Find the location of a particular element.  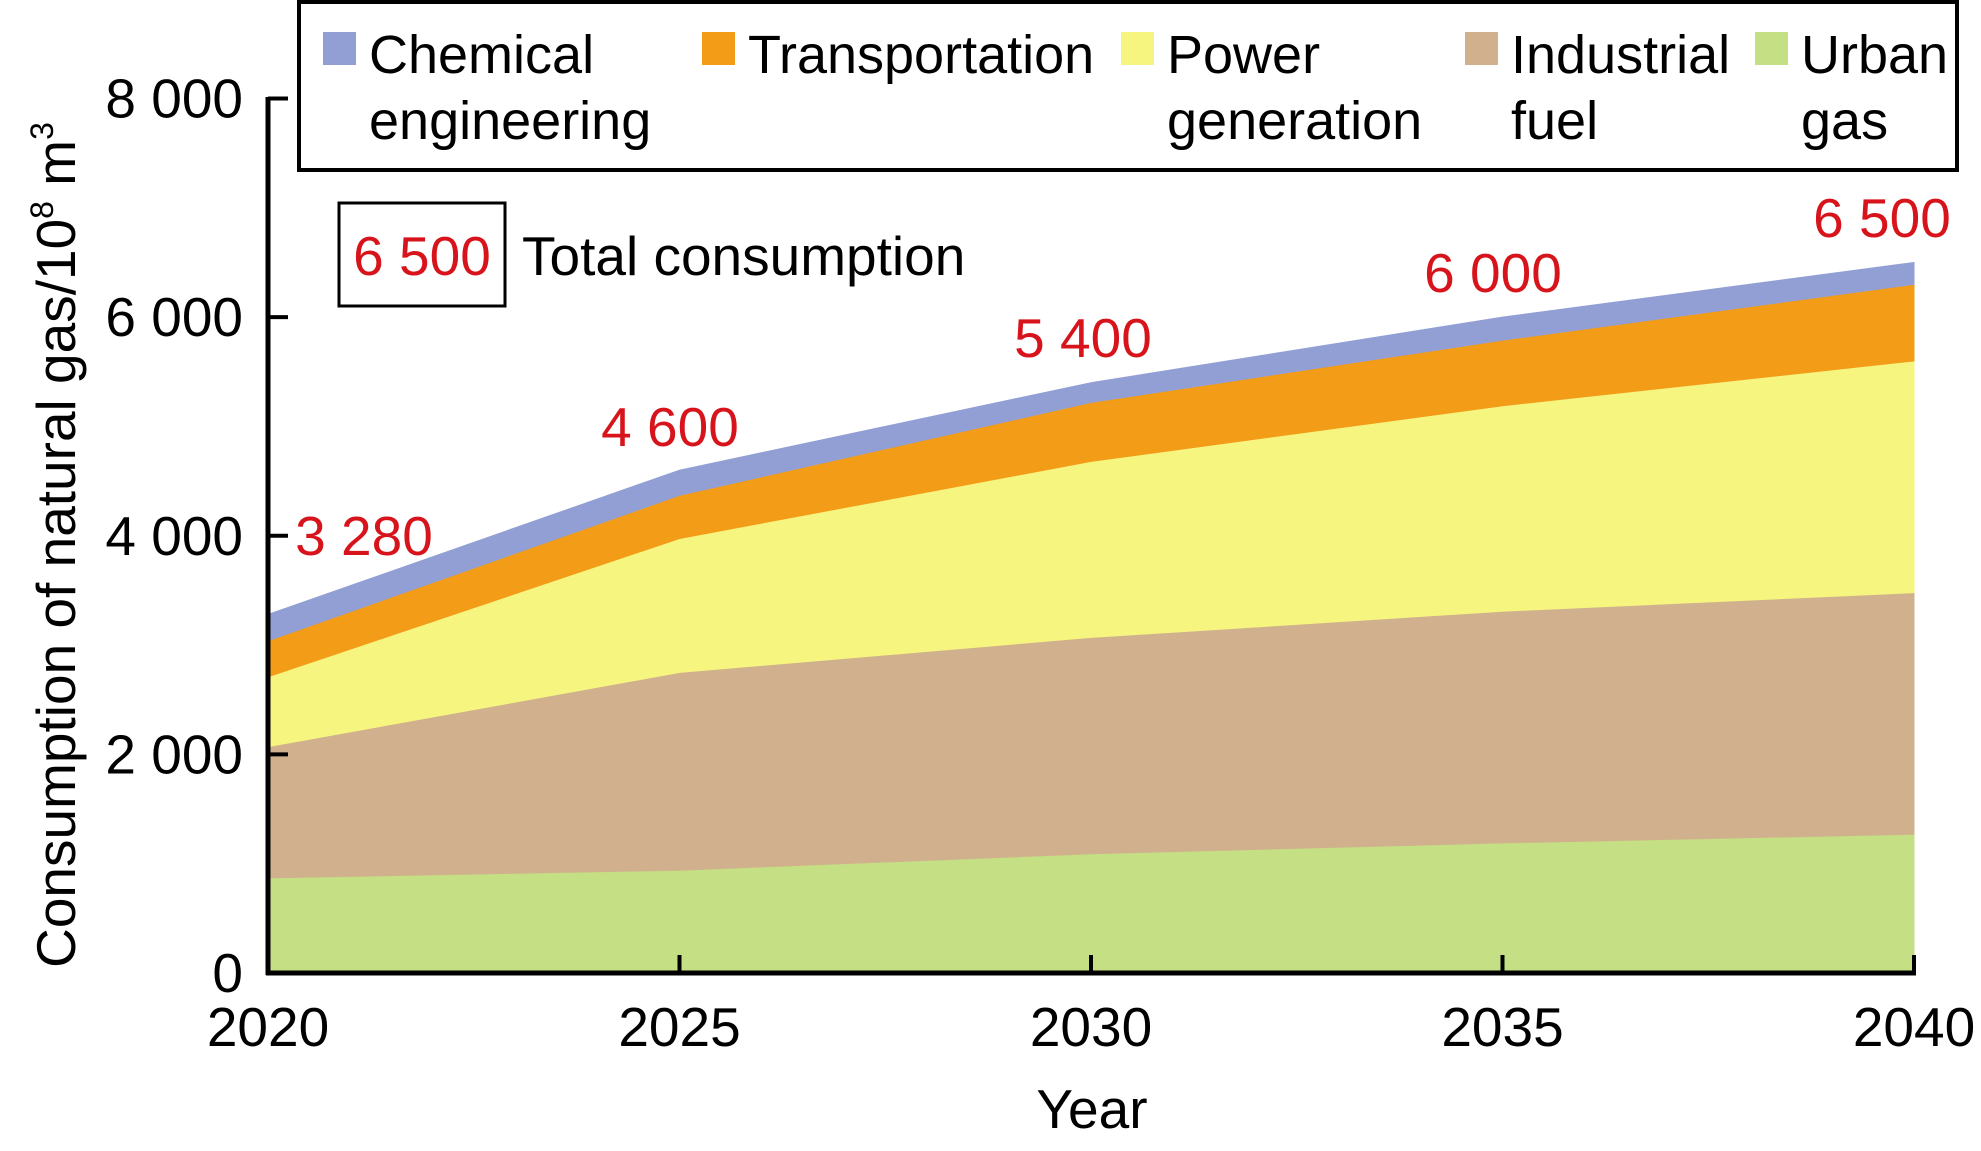

legend-label: Power is located at coordinates (1243, 55).